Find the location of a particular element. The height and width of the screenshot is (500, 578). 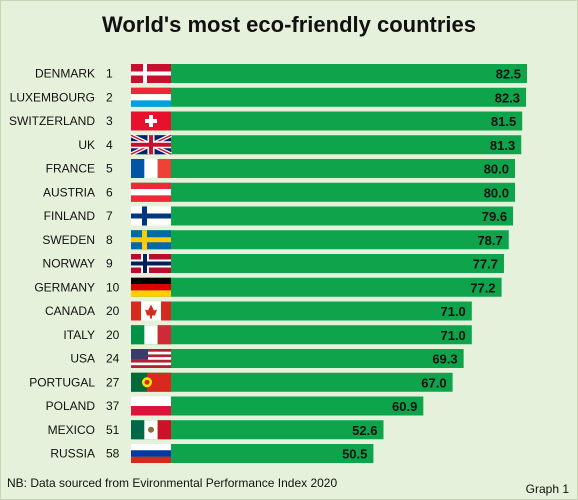

rank-label: 58 is located at coordinates (113, 454).